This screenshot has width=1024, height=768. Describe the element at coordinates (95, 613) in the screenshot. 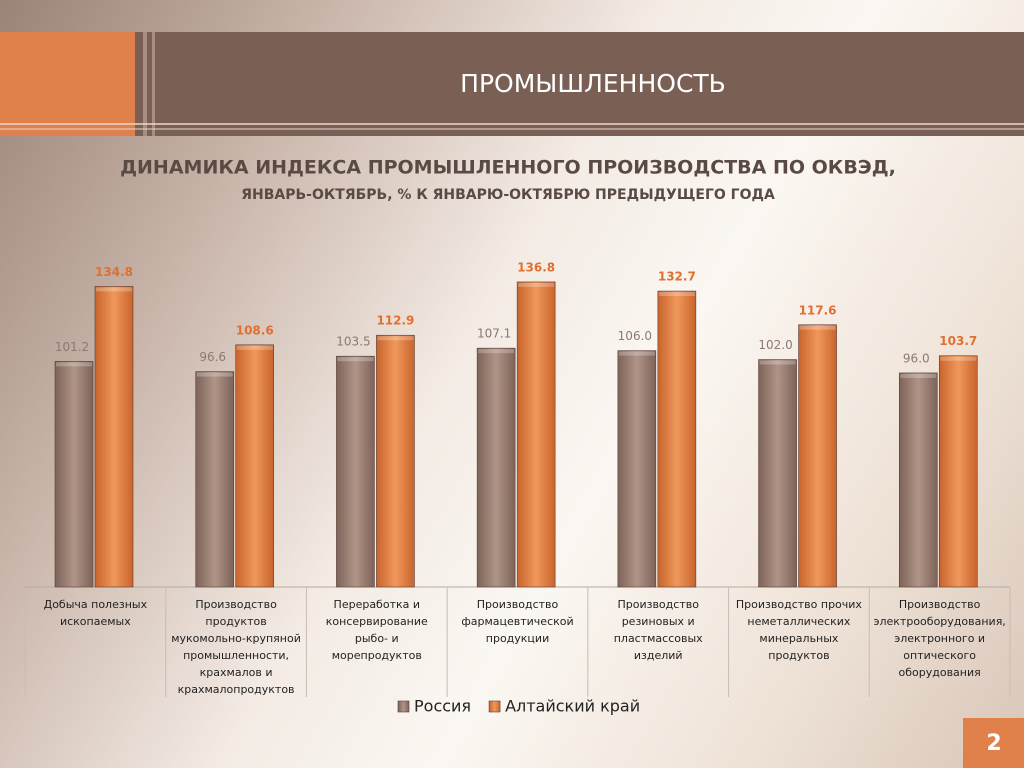

I see `x-tick-label: Добыча полезных ископаемых` at that location.